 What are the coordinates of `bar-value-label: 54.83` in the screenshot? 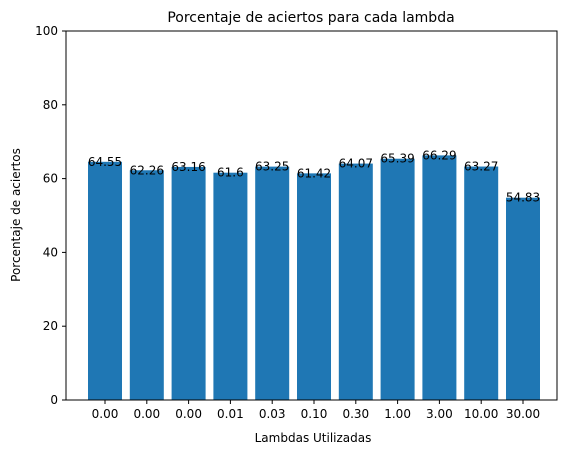 It's located at (523, 198).